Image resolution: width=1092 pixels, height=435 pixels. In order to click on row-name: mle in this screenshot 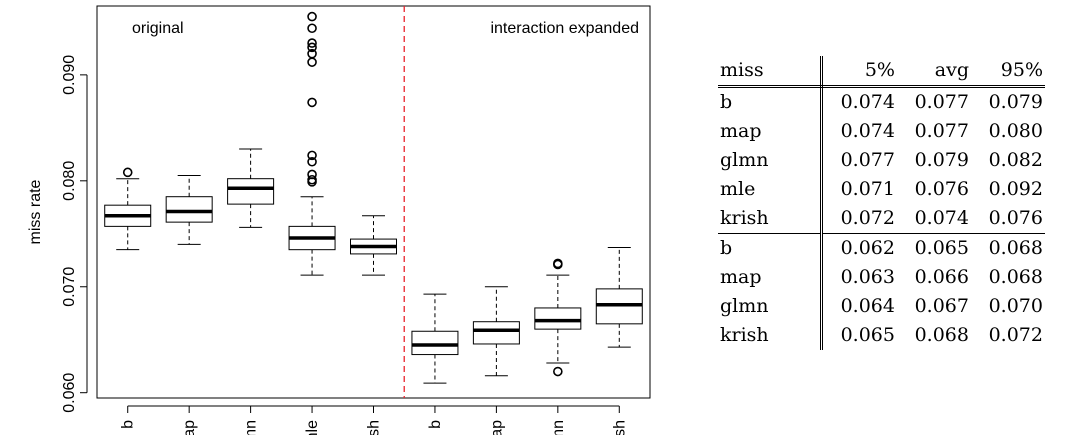, I will do `click(770, 189)`.